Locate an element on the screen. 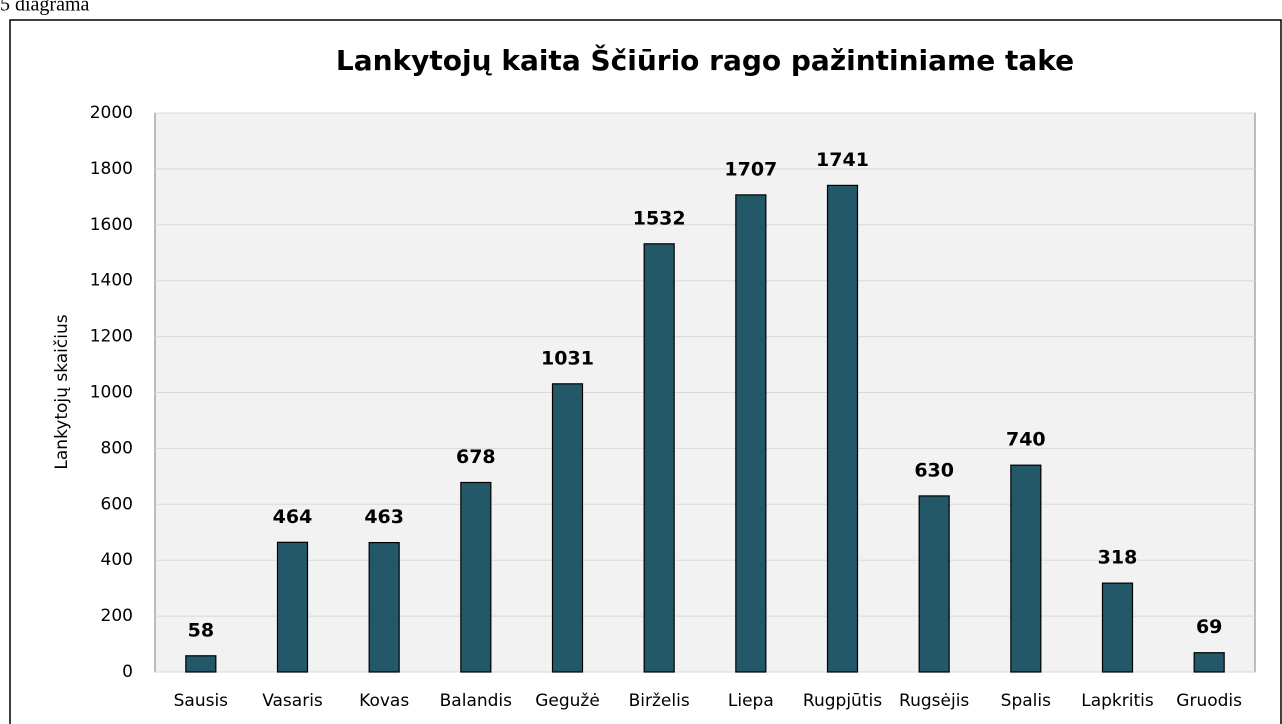 Image resolution: width=1282 pixels, height=724 pixels. caption: 5 diagrama is located at coordinates (45, 8).